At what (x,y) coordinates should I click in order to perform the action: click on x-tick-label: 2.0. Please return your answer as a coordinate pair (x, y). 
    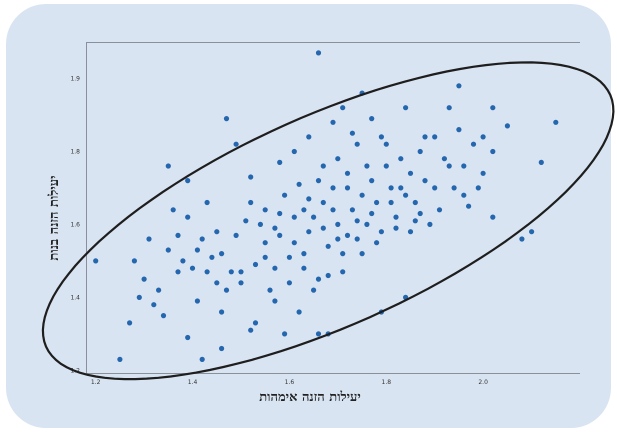
    Looking at the image, I should click on (483, 382).